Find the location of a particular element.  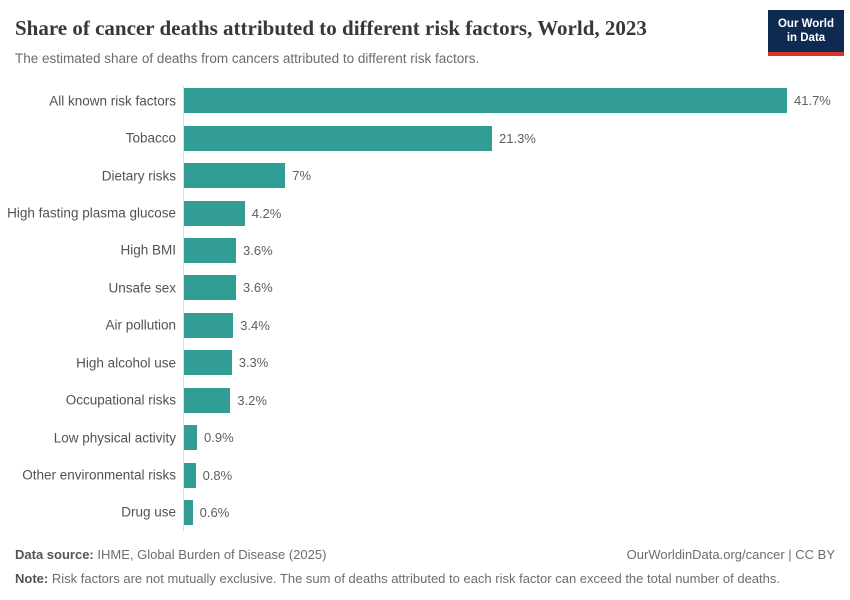

category-label: High fasting plasma glucose is located at coordinates (91, 213).